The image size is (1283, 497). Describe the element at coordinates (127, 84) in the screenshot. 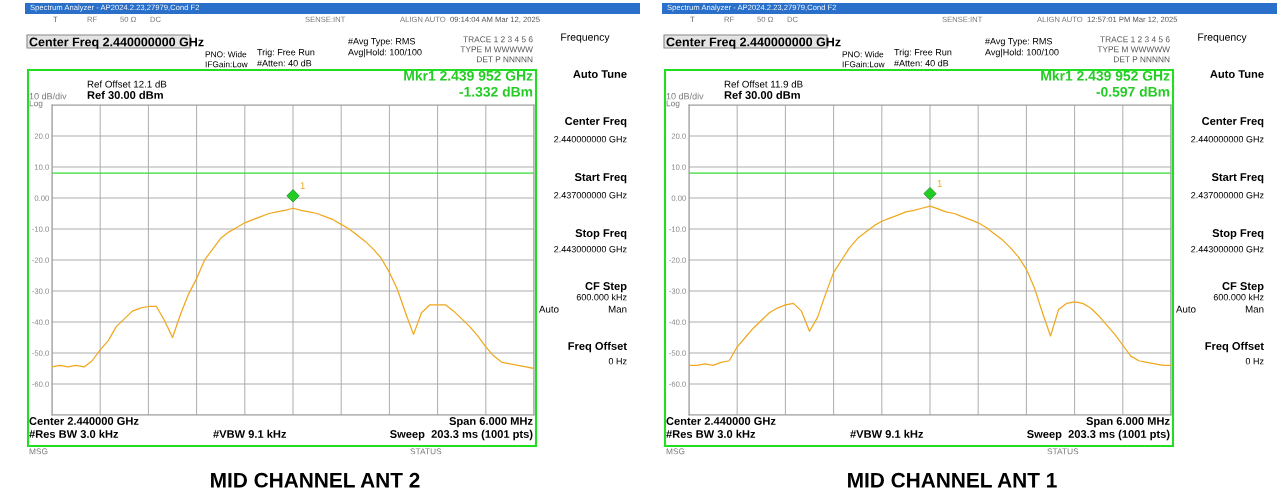

I see `text: Ref Offset 12.1 dB` at that location.